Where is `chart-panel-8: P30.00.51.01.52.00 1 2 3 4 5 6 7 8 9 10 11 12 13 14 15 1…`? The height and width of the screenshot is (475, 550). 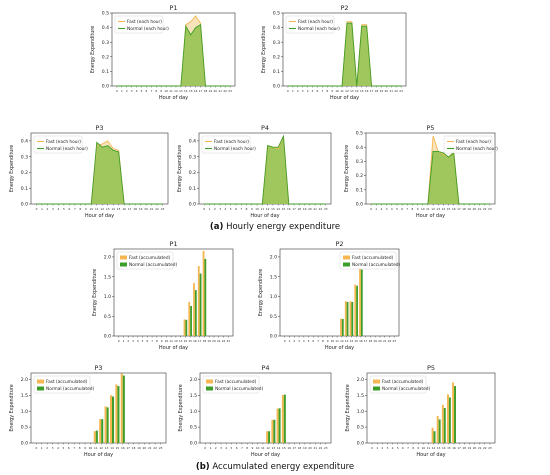
chart-panel-8: P30.00.51.01.52.00 1 2 3 4 5 6 7 8 9 10 11 12 13 14 15 1… is located at coordinates (88, 411).